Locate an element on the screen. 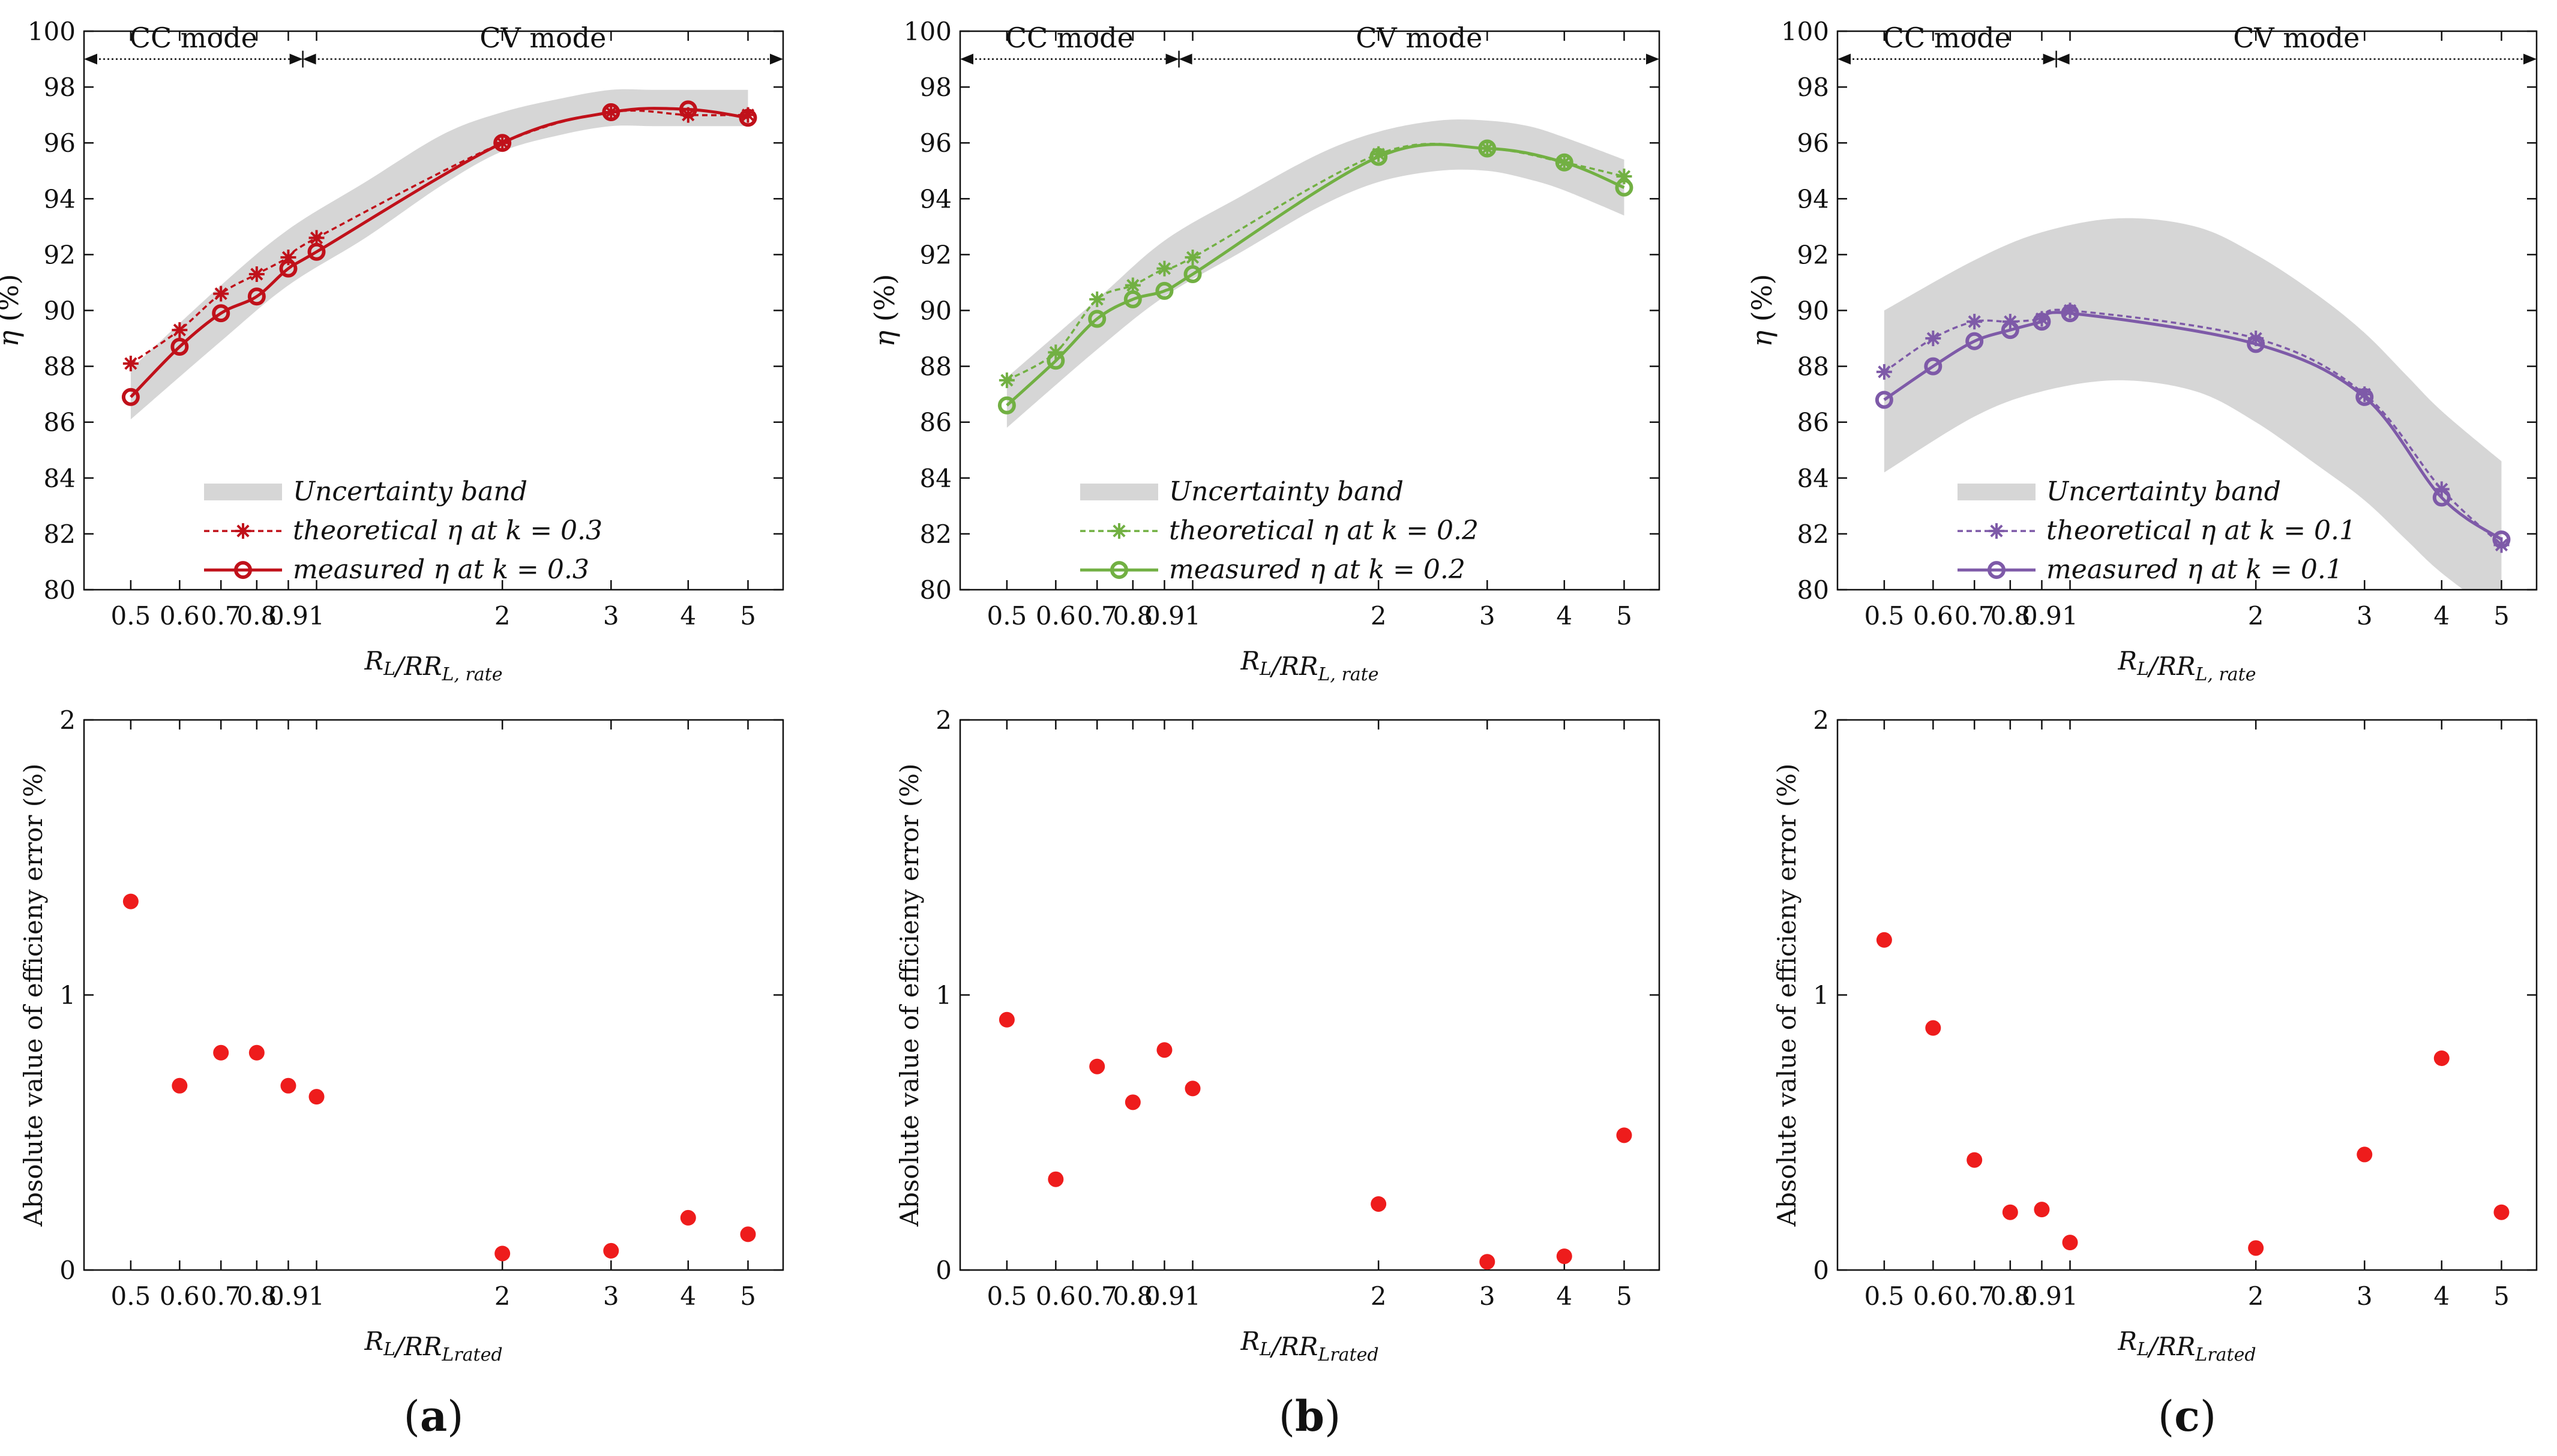  y-axis-unit: (%) is located at coordinates (884, 303).